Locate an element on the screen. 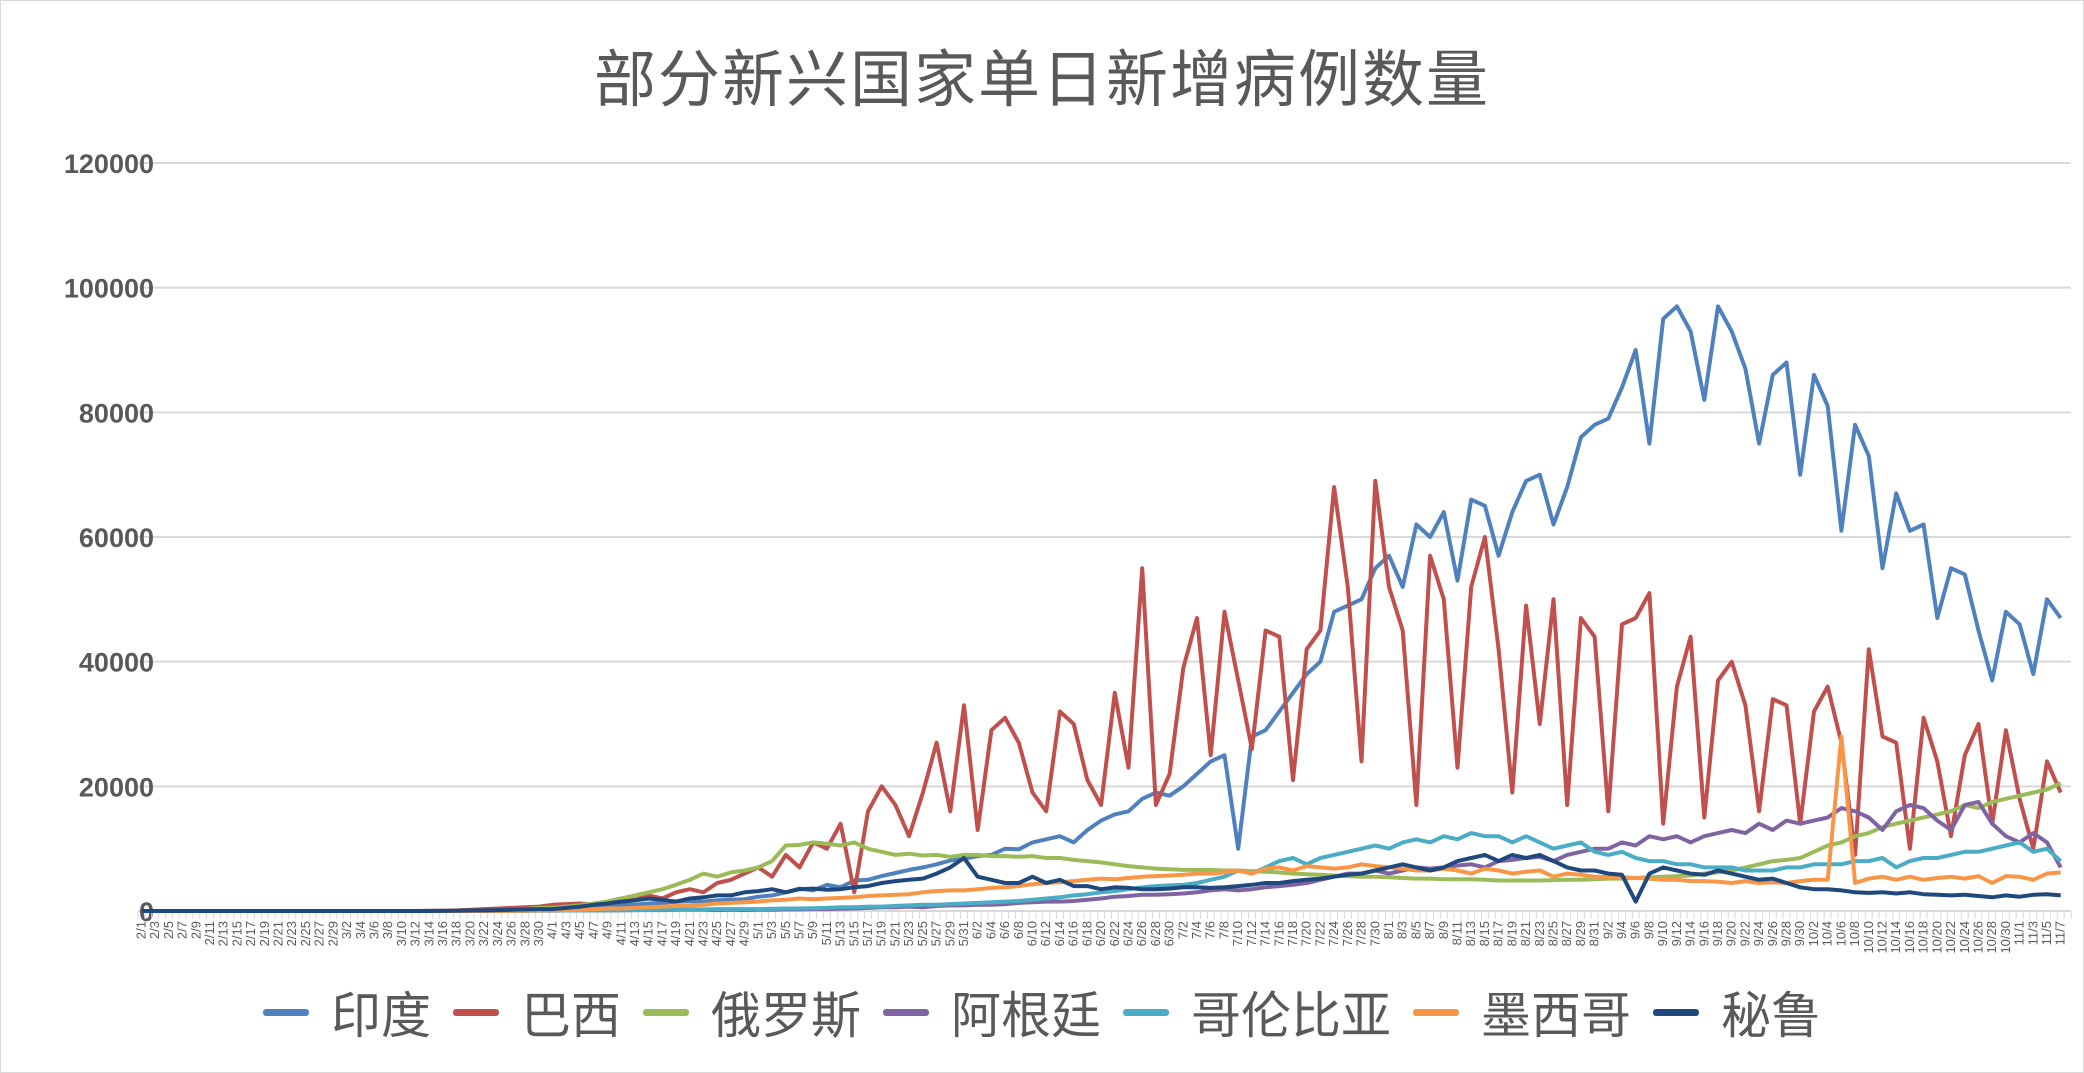 This screenshot has width=2084, height=1073. x-tick-label: 2/15 is located at coordinates (236, 933).